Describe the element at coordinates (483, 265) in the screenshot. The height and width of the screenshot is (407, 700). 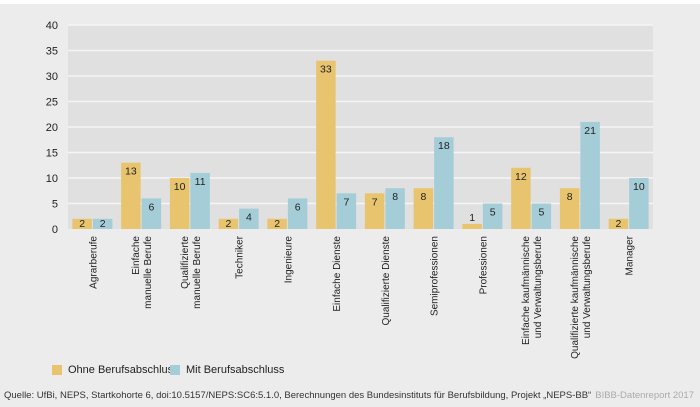
I see `x-tick-label: Professionen` at that location.